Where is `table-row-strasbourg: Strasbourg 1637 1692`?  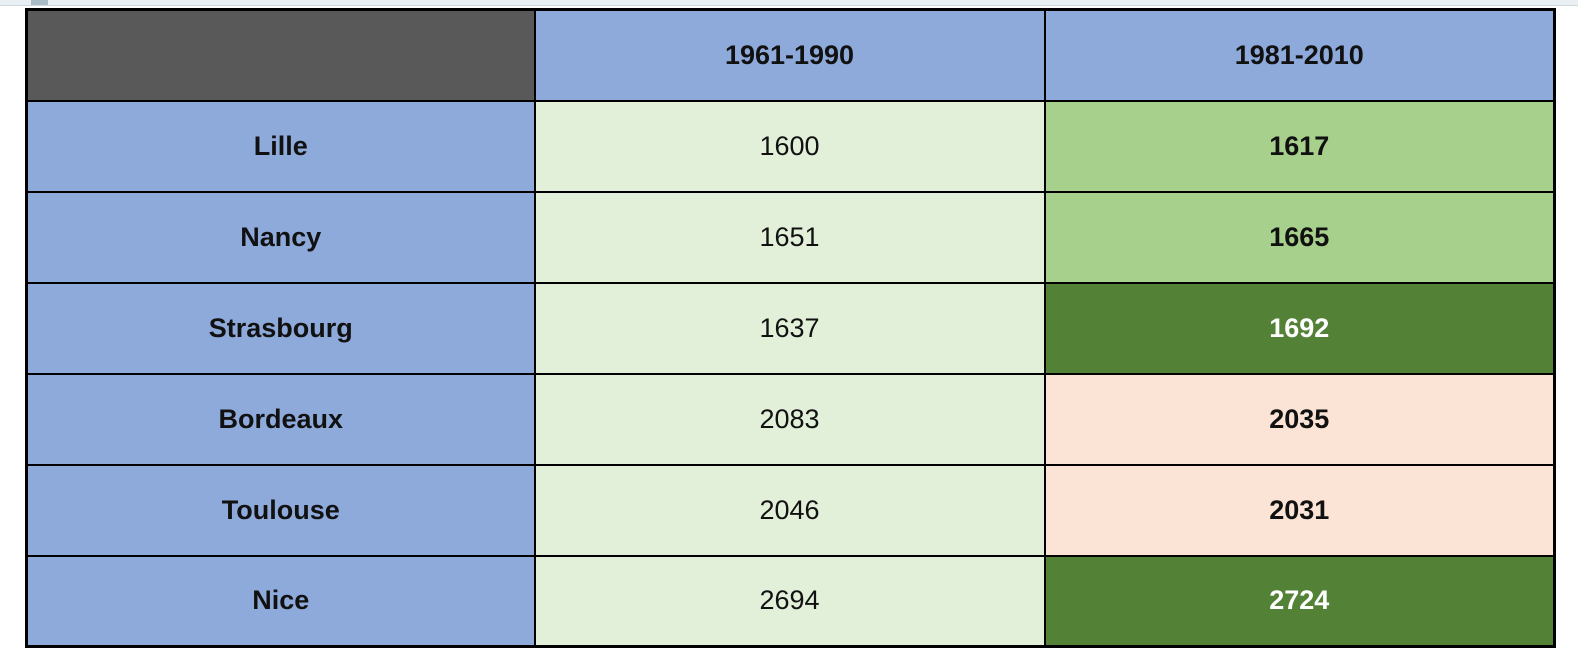 table-row-strasbourg: Strasbourg 1637 1692 is located at coordinates (790, 328).